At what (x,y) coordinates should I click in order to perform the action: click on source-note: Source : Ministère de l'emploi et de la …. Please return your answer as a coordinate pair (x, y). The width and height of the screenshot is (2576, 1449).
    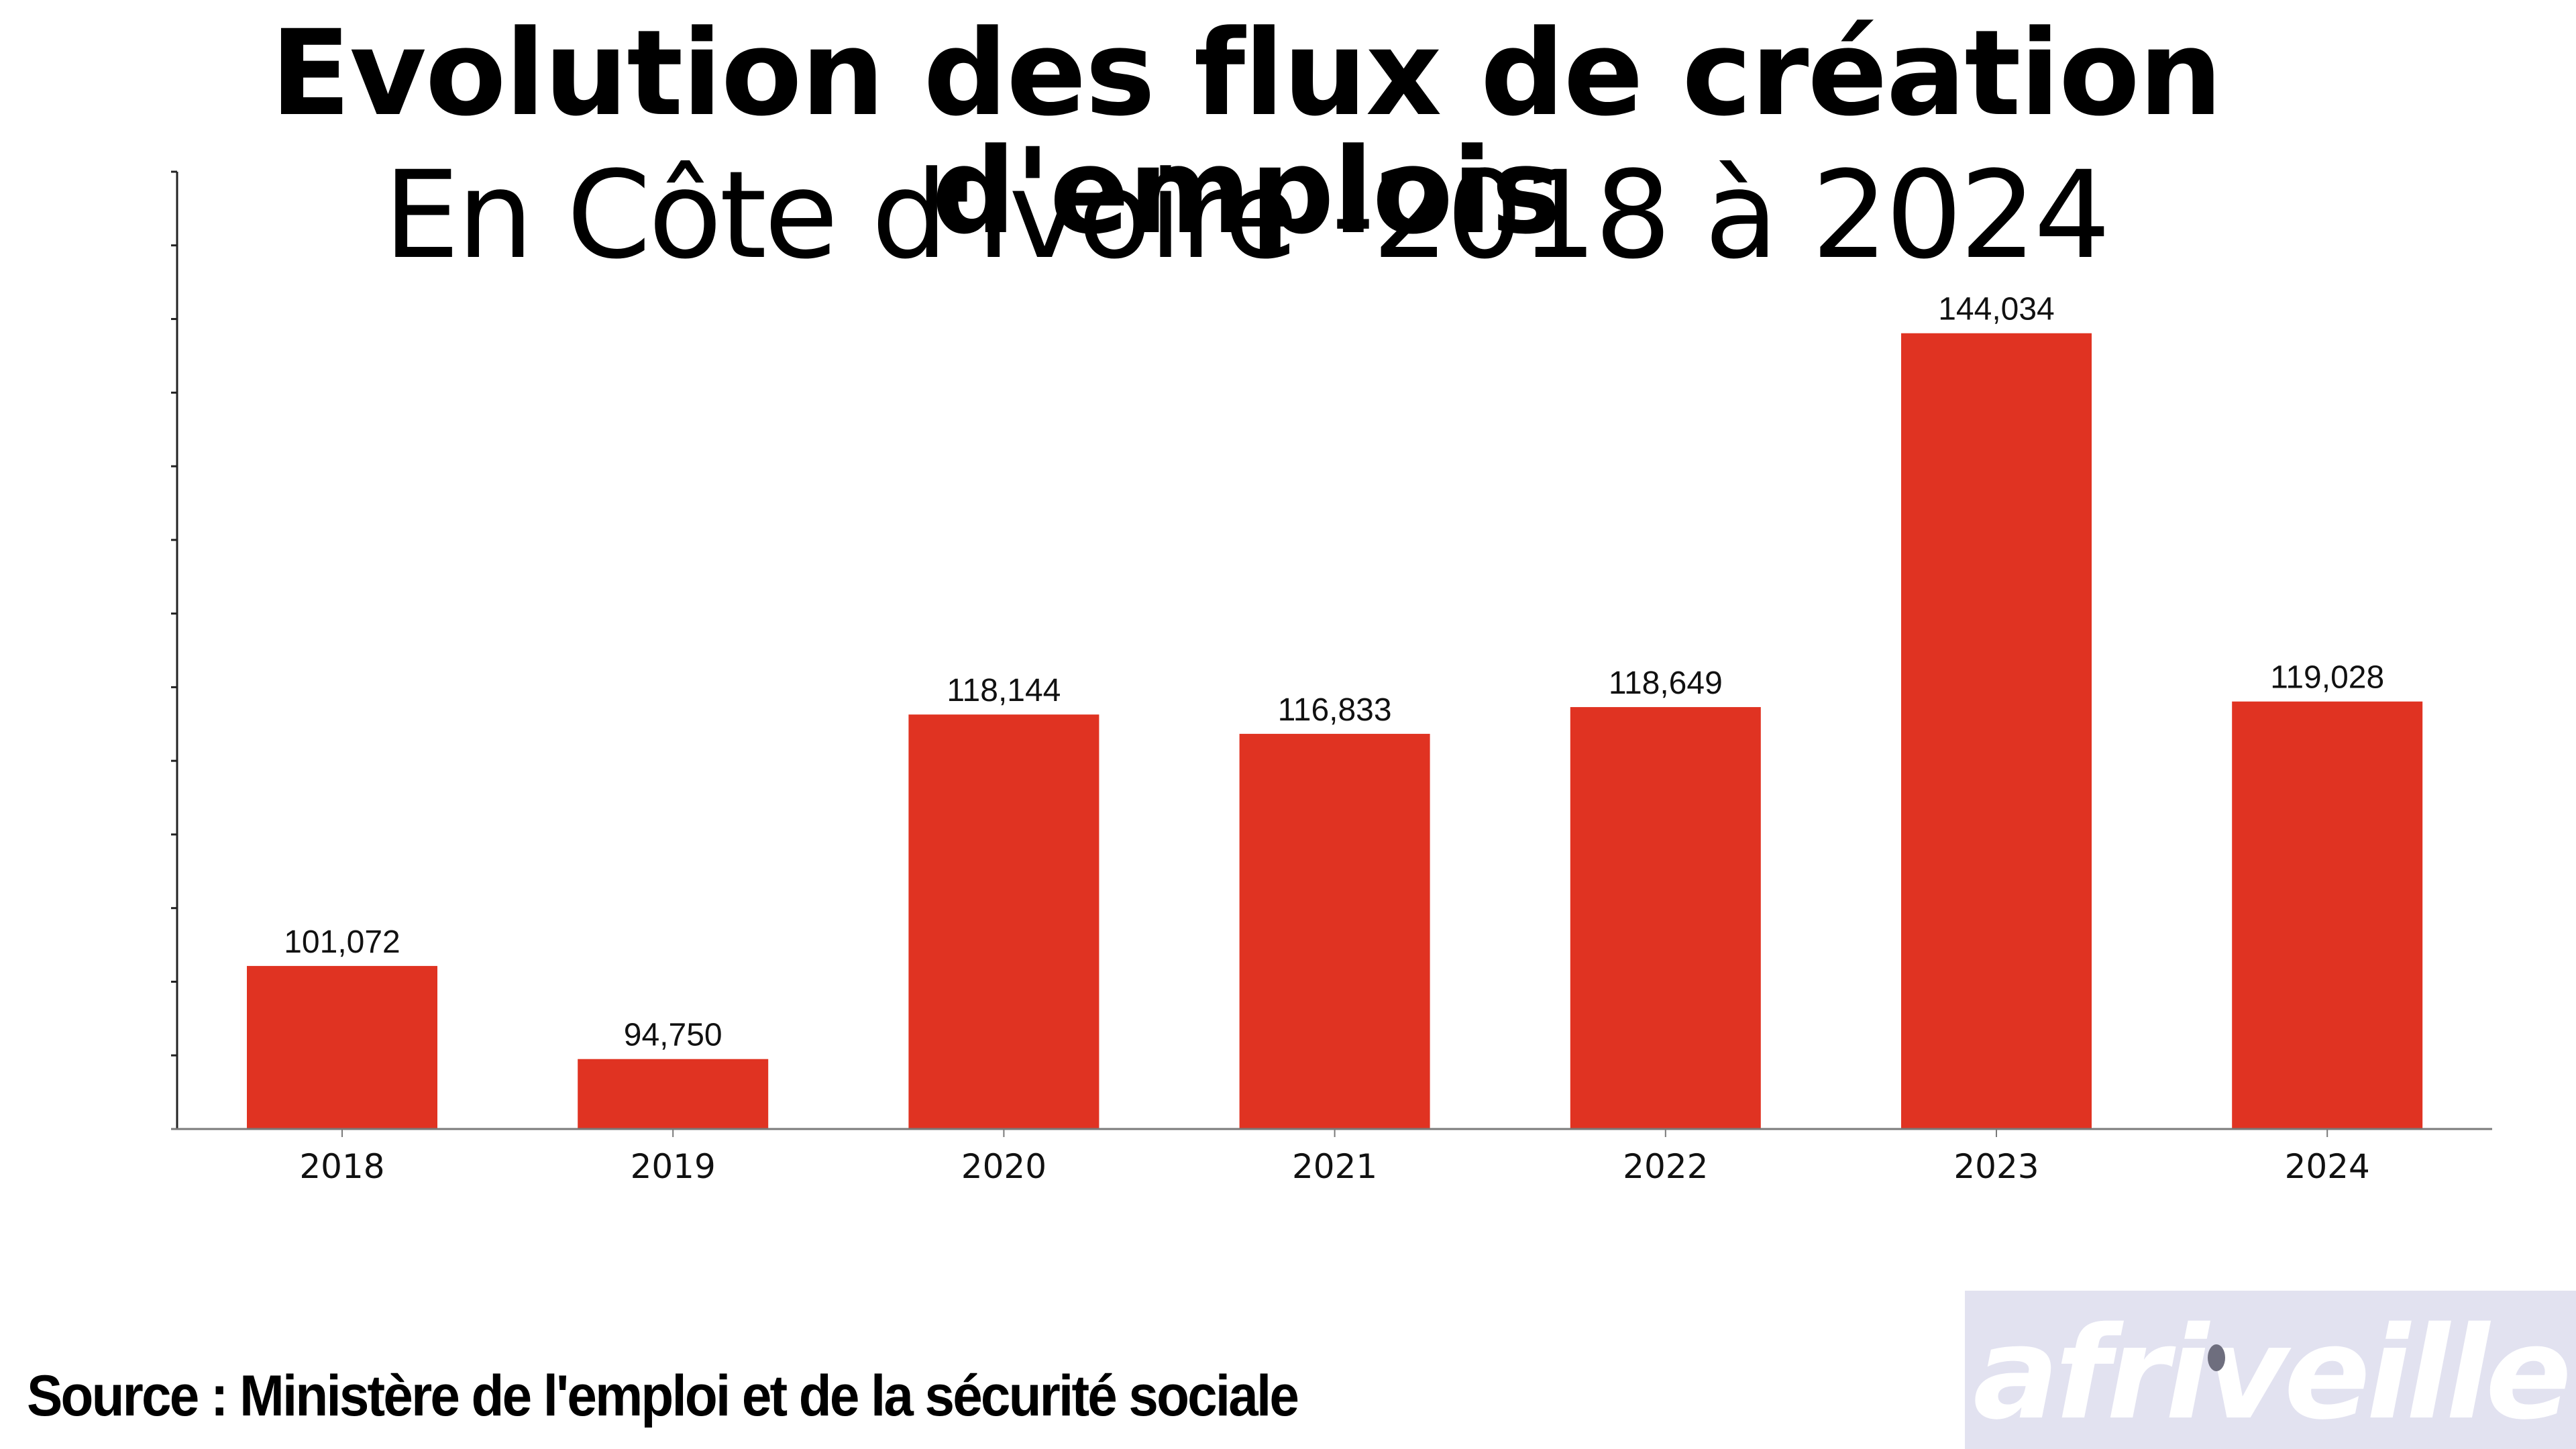
    Looking at the image, I should click on (663, 1396).